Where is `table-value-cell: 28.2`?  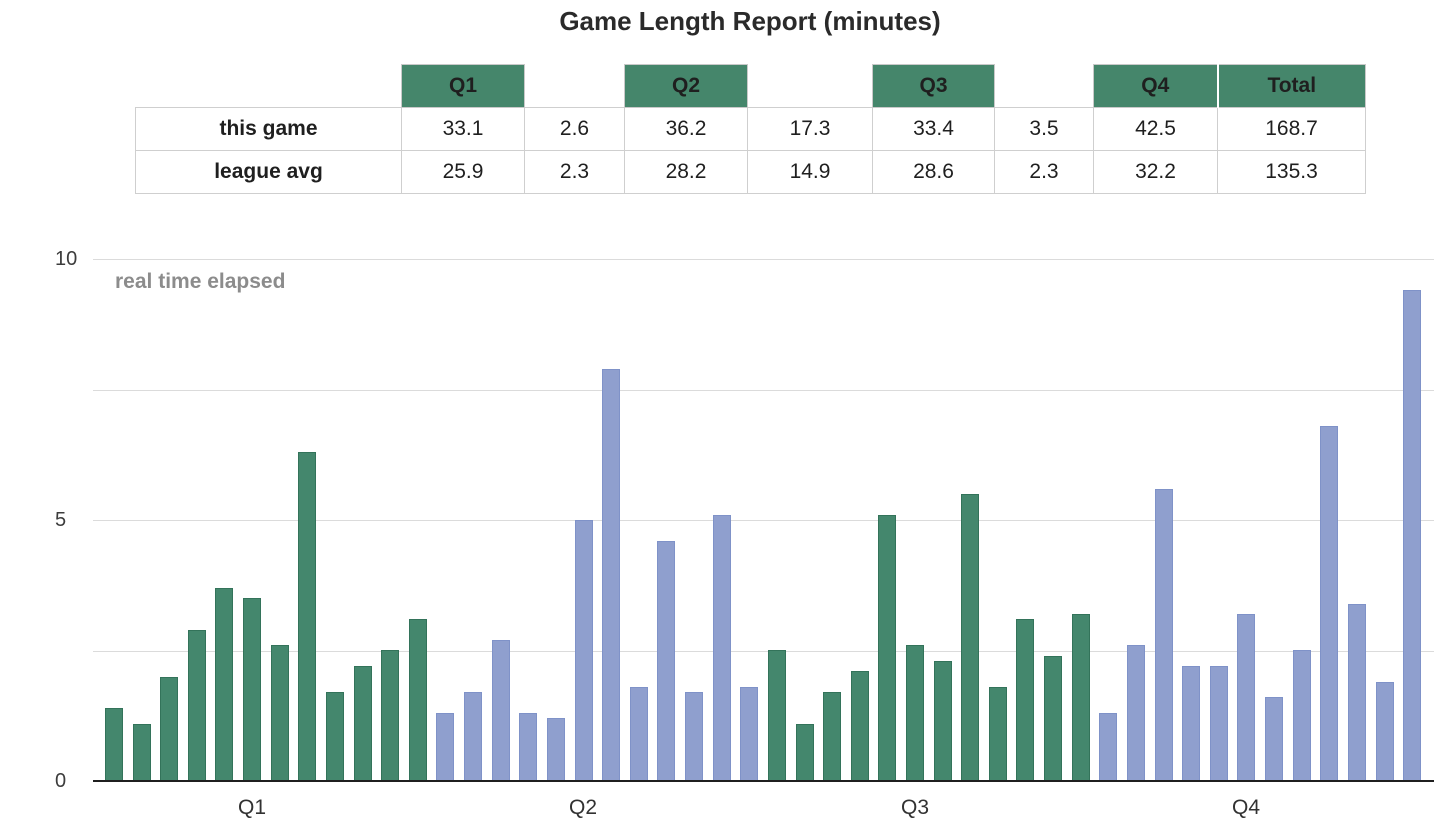
table-value-cell: 28.2 is located at coordinates (686, 172).